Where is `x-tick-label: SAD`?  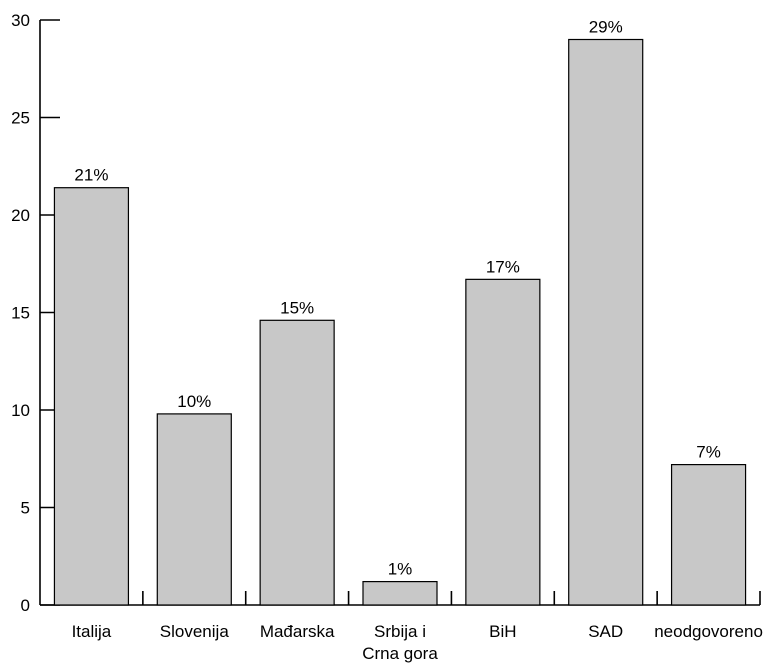
x-tick-label: SAD is located at coordinates (605, 631).